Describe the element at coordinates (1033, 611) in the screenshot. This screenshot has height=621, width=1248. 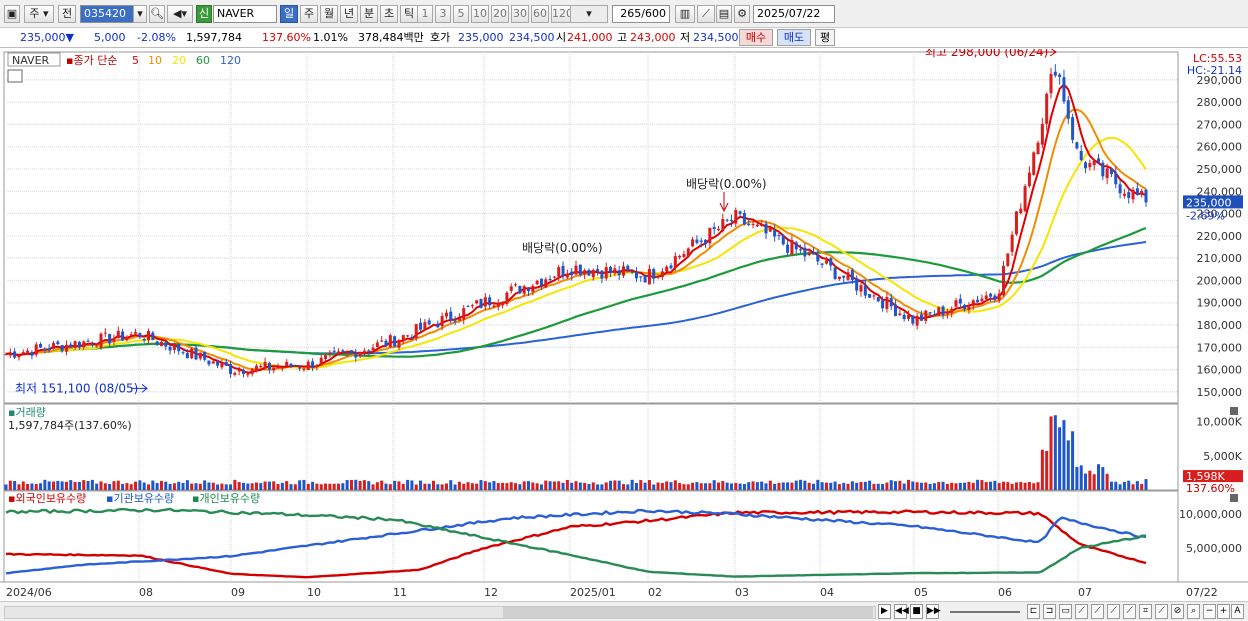
I see `tool-1-icon: ⊏` at that location.